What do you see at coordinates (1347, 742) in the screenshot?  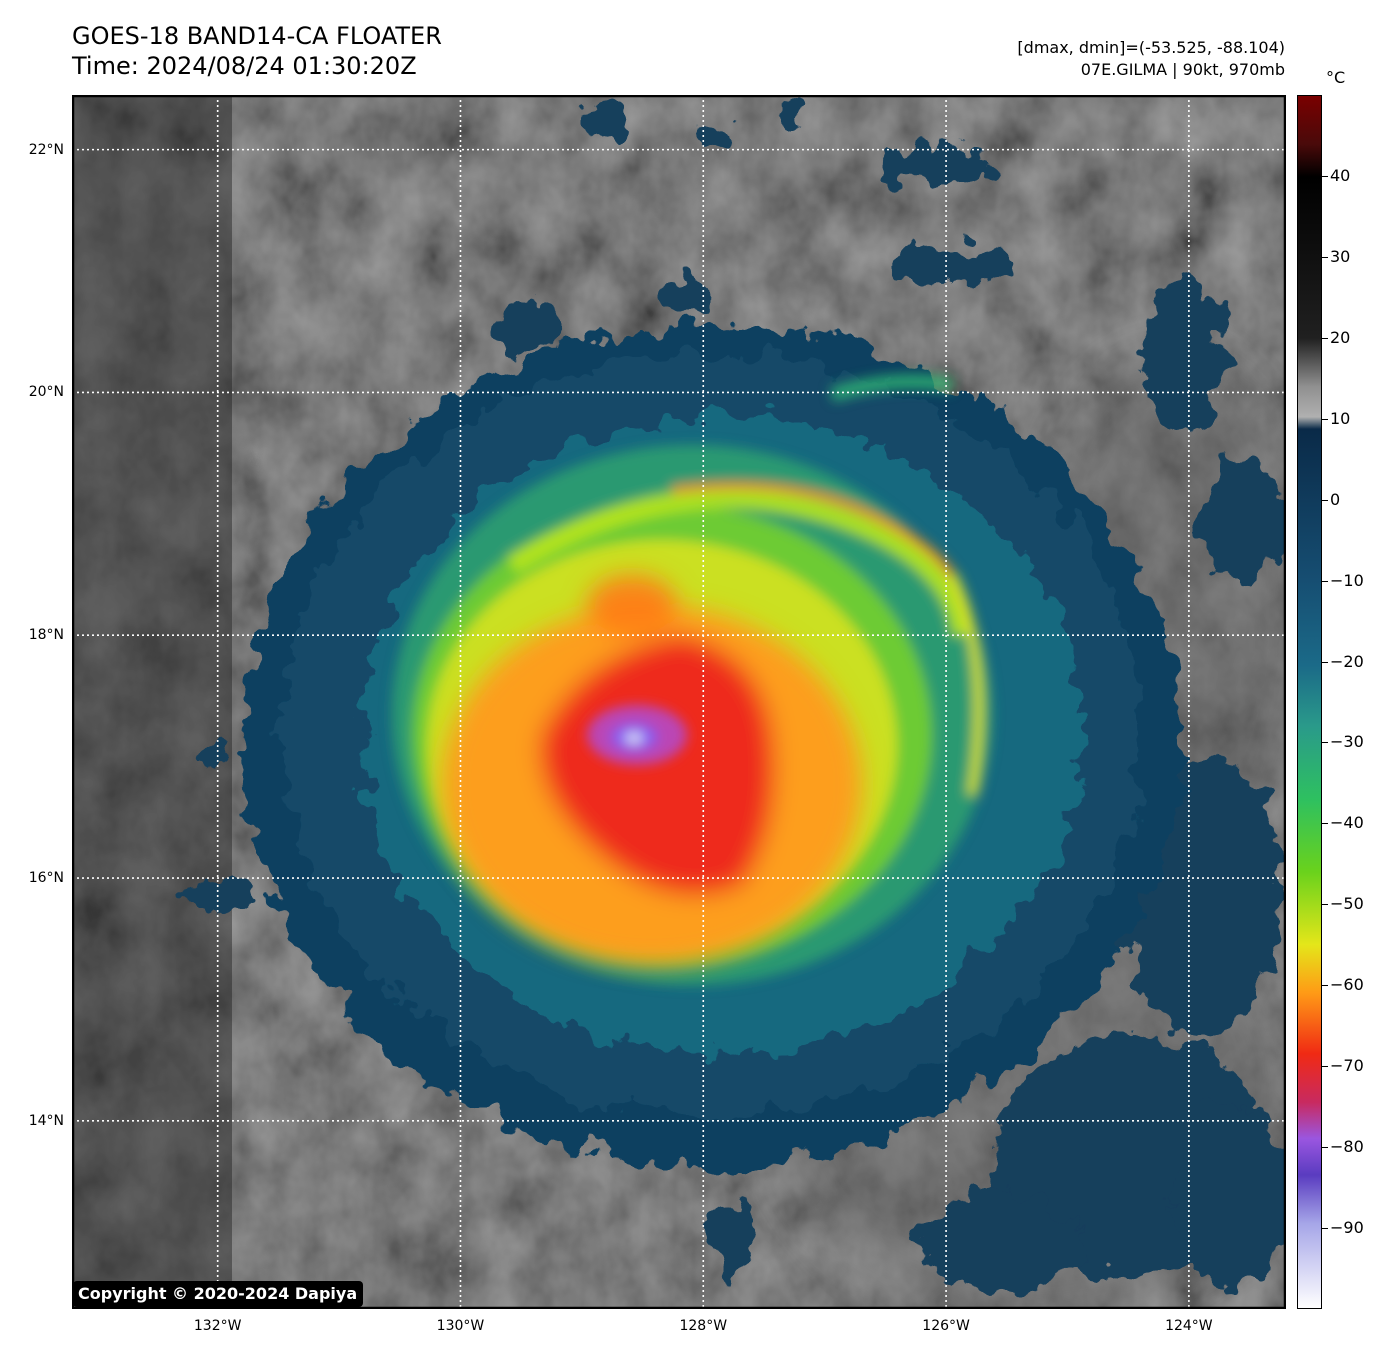 I see `colorbar-tick-label: −30` at bounding box center [1347, 742].